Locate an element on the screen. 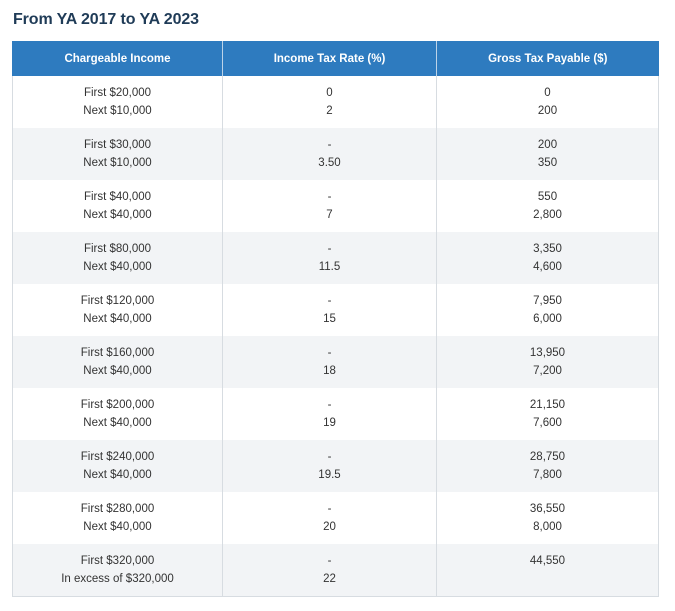 This screenshot has width=675, height=611. tax-line: 7,600 is located at coordinates (547, 423).